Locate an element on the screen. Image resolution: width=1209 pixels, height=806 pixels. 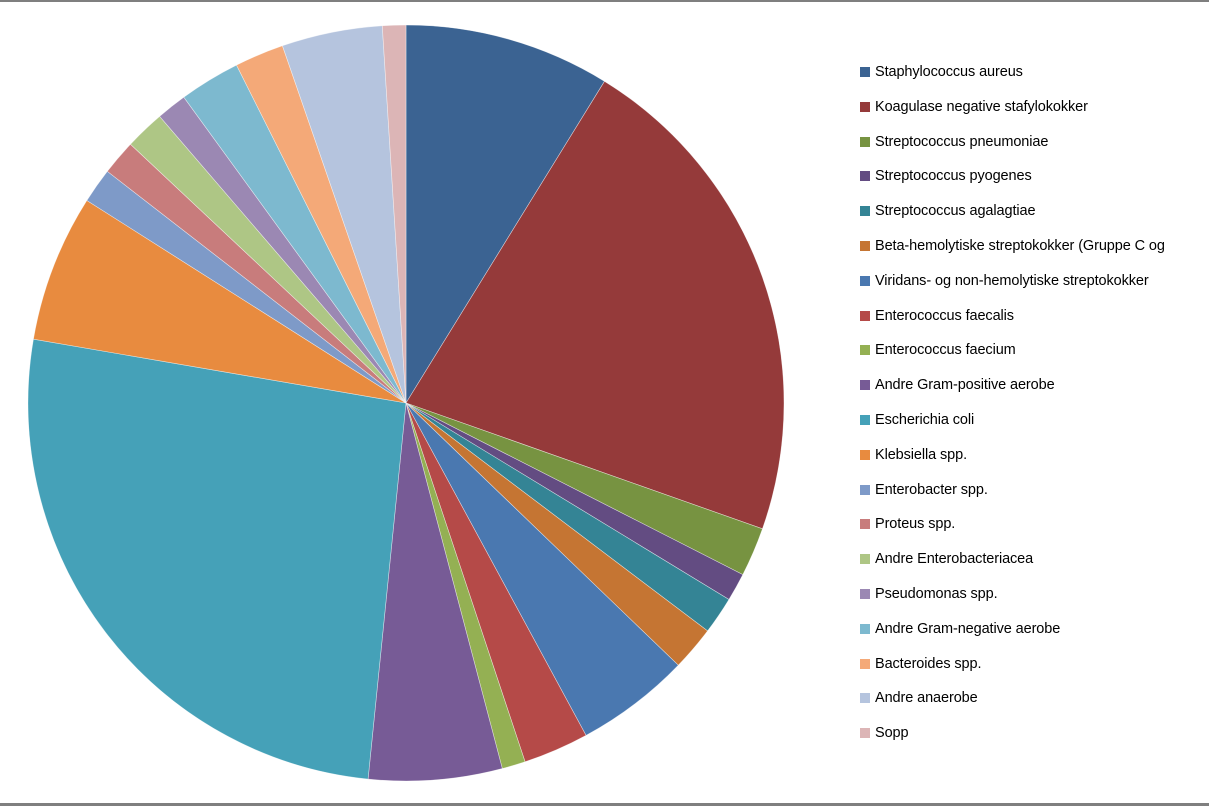
legend-label: Staphylococcus aureus is located at coordinates (949, 72).